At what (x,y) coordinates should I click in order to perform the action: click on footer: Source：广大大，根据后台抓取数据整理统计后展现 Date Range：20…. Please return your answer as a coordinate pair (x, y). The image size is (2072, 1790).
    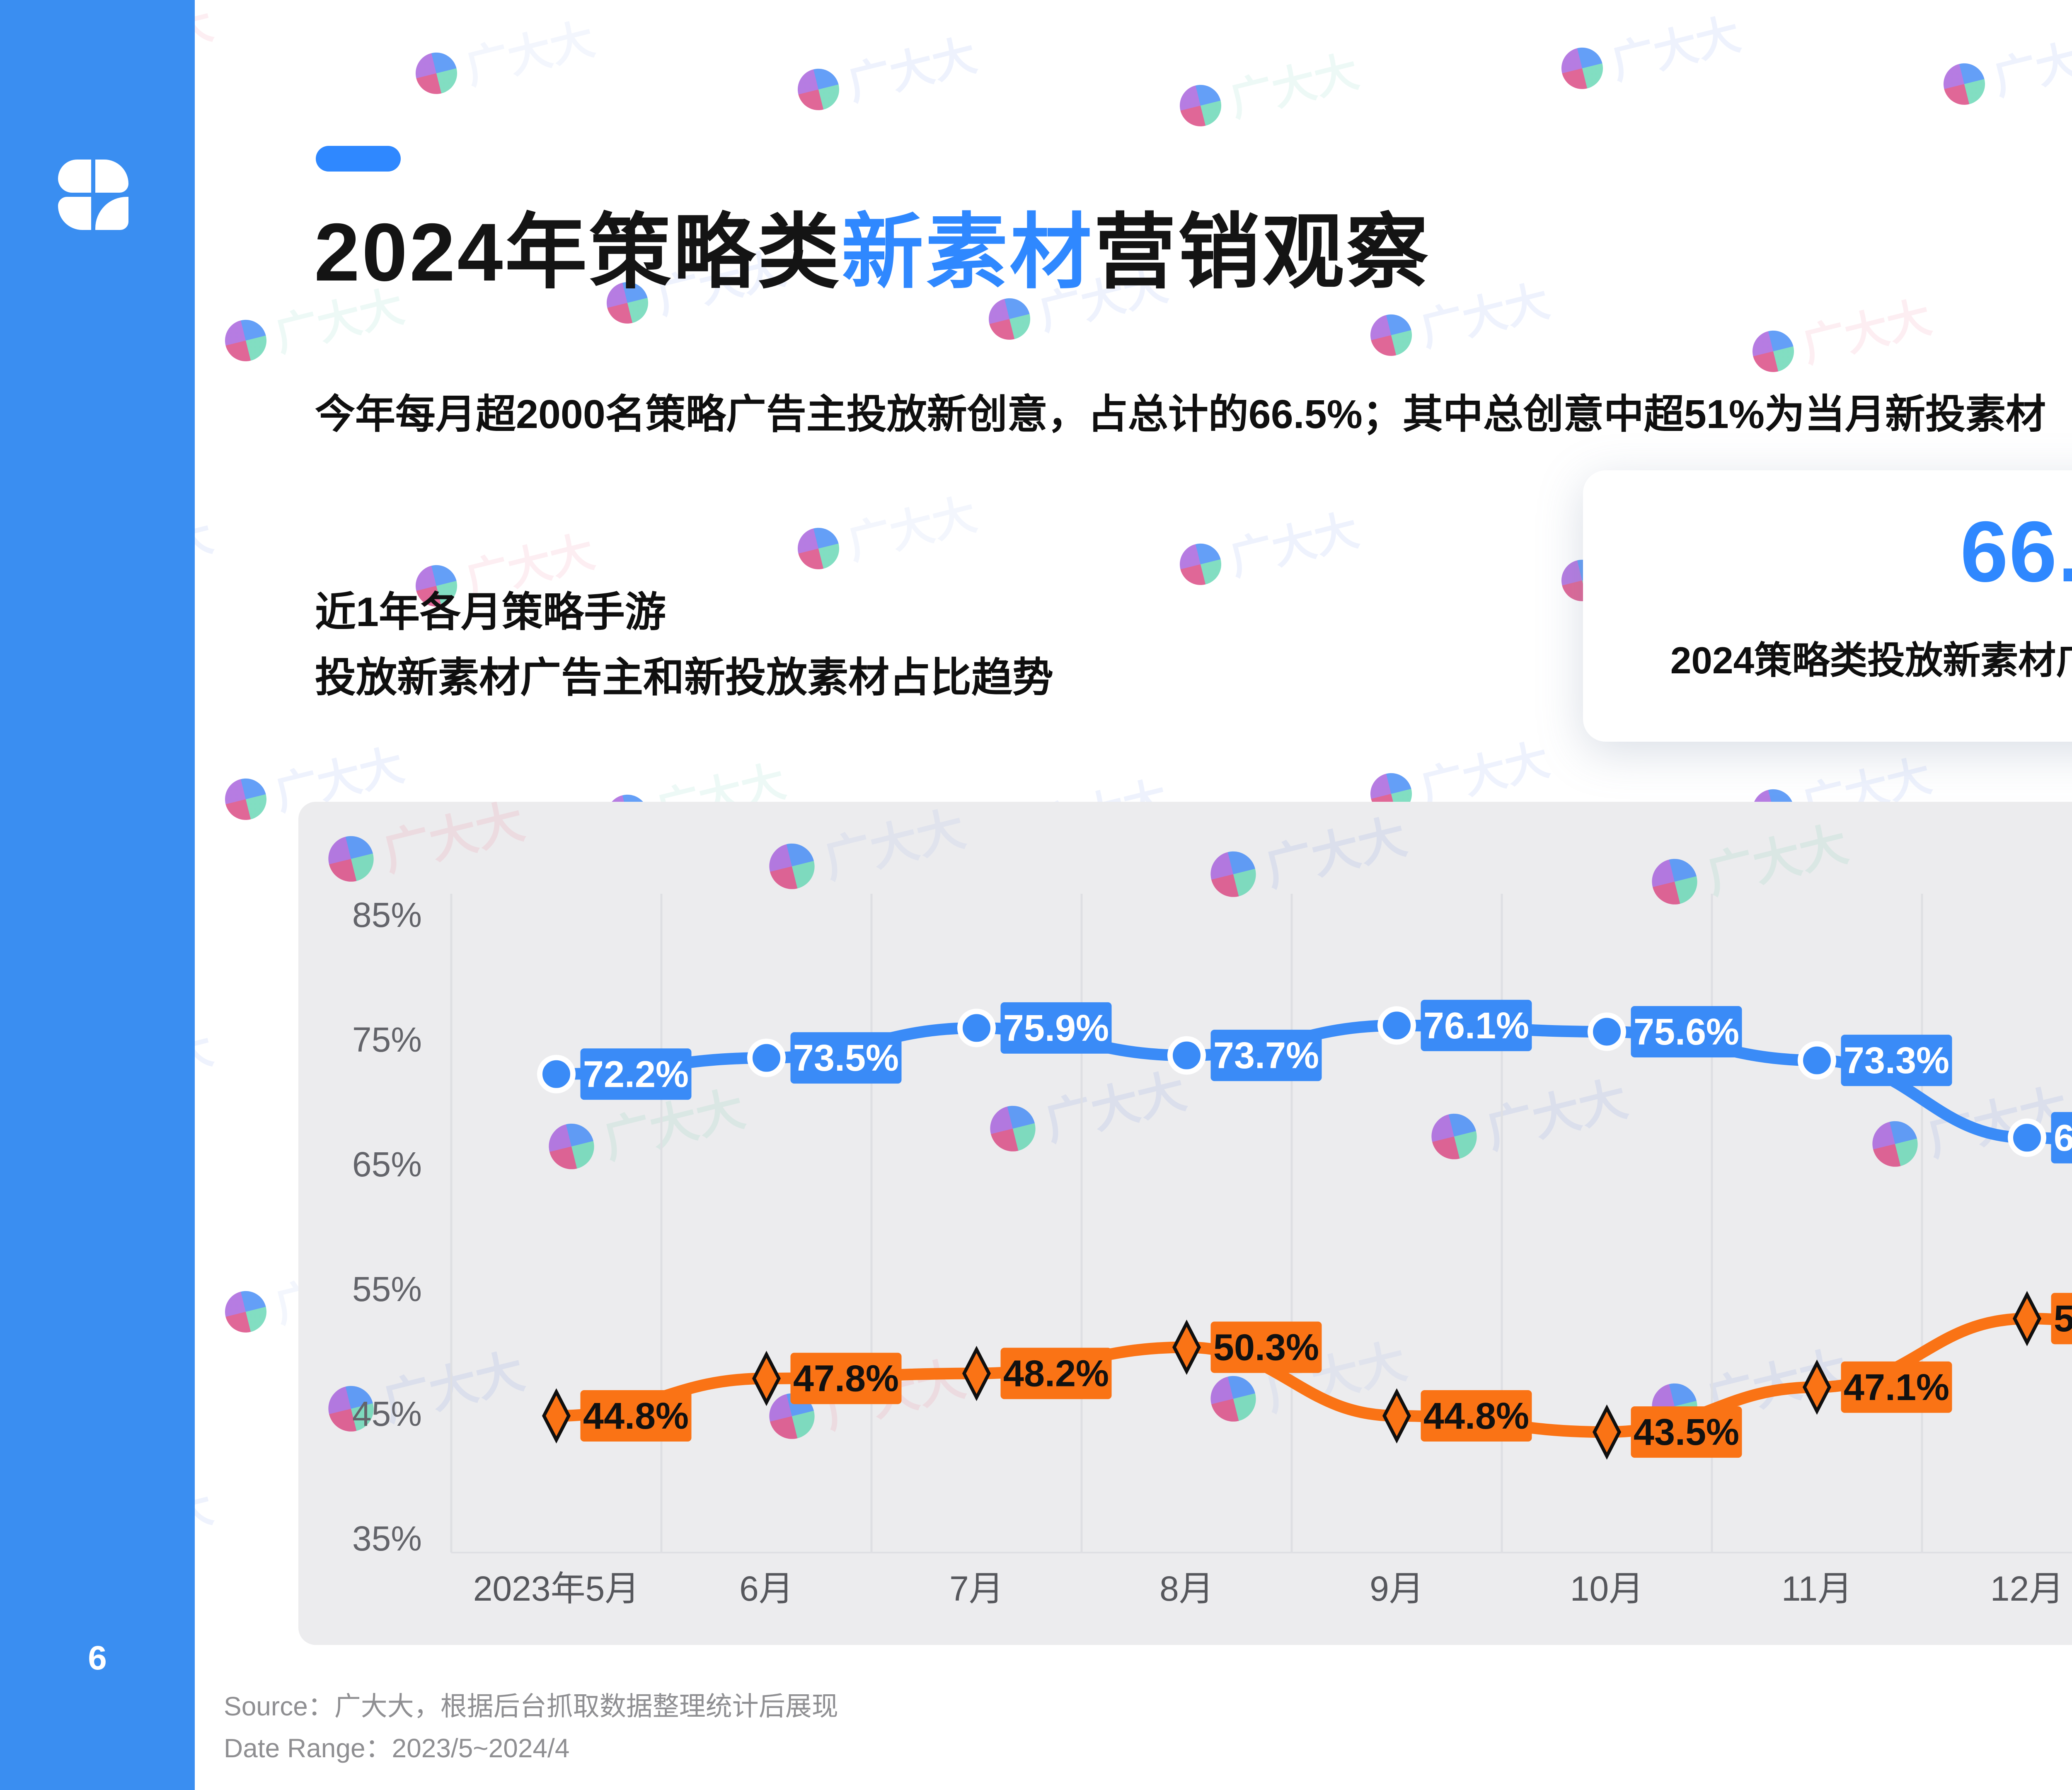
    Looking at the image, I should click on (531, 1727).